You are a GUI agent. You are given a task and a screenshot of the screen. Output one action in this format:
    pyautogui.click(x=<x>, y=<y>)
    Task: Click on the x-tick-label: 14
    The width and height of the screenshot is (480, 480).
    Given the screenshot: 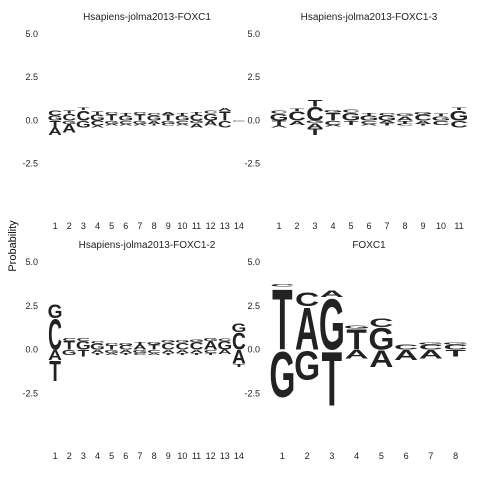 What is the action you would take?
    pyautogui.click(x=239, y=456)
    